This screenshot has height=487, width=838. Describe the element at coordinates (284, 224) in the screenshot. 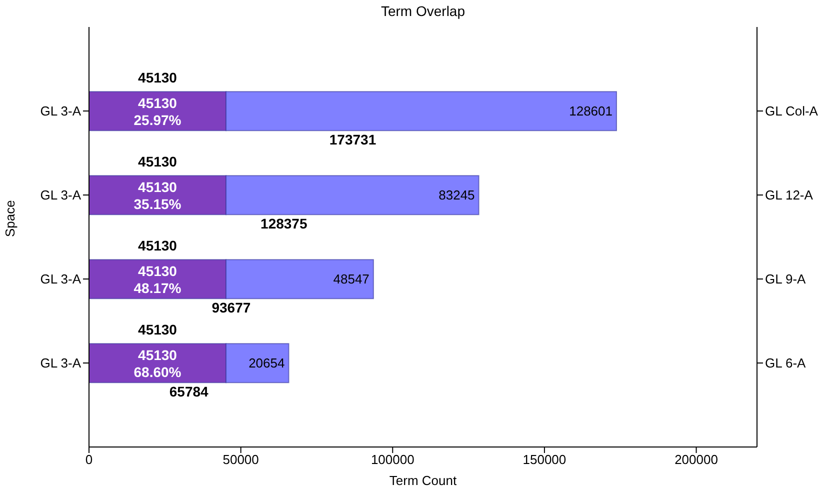

I see `total-label: 128375` at that location.